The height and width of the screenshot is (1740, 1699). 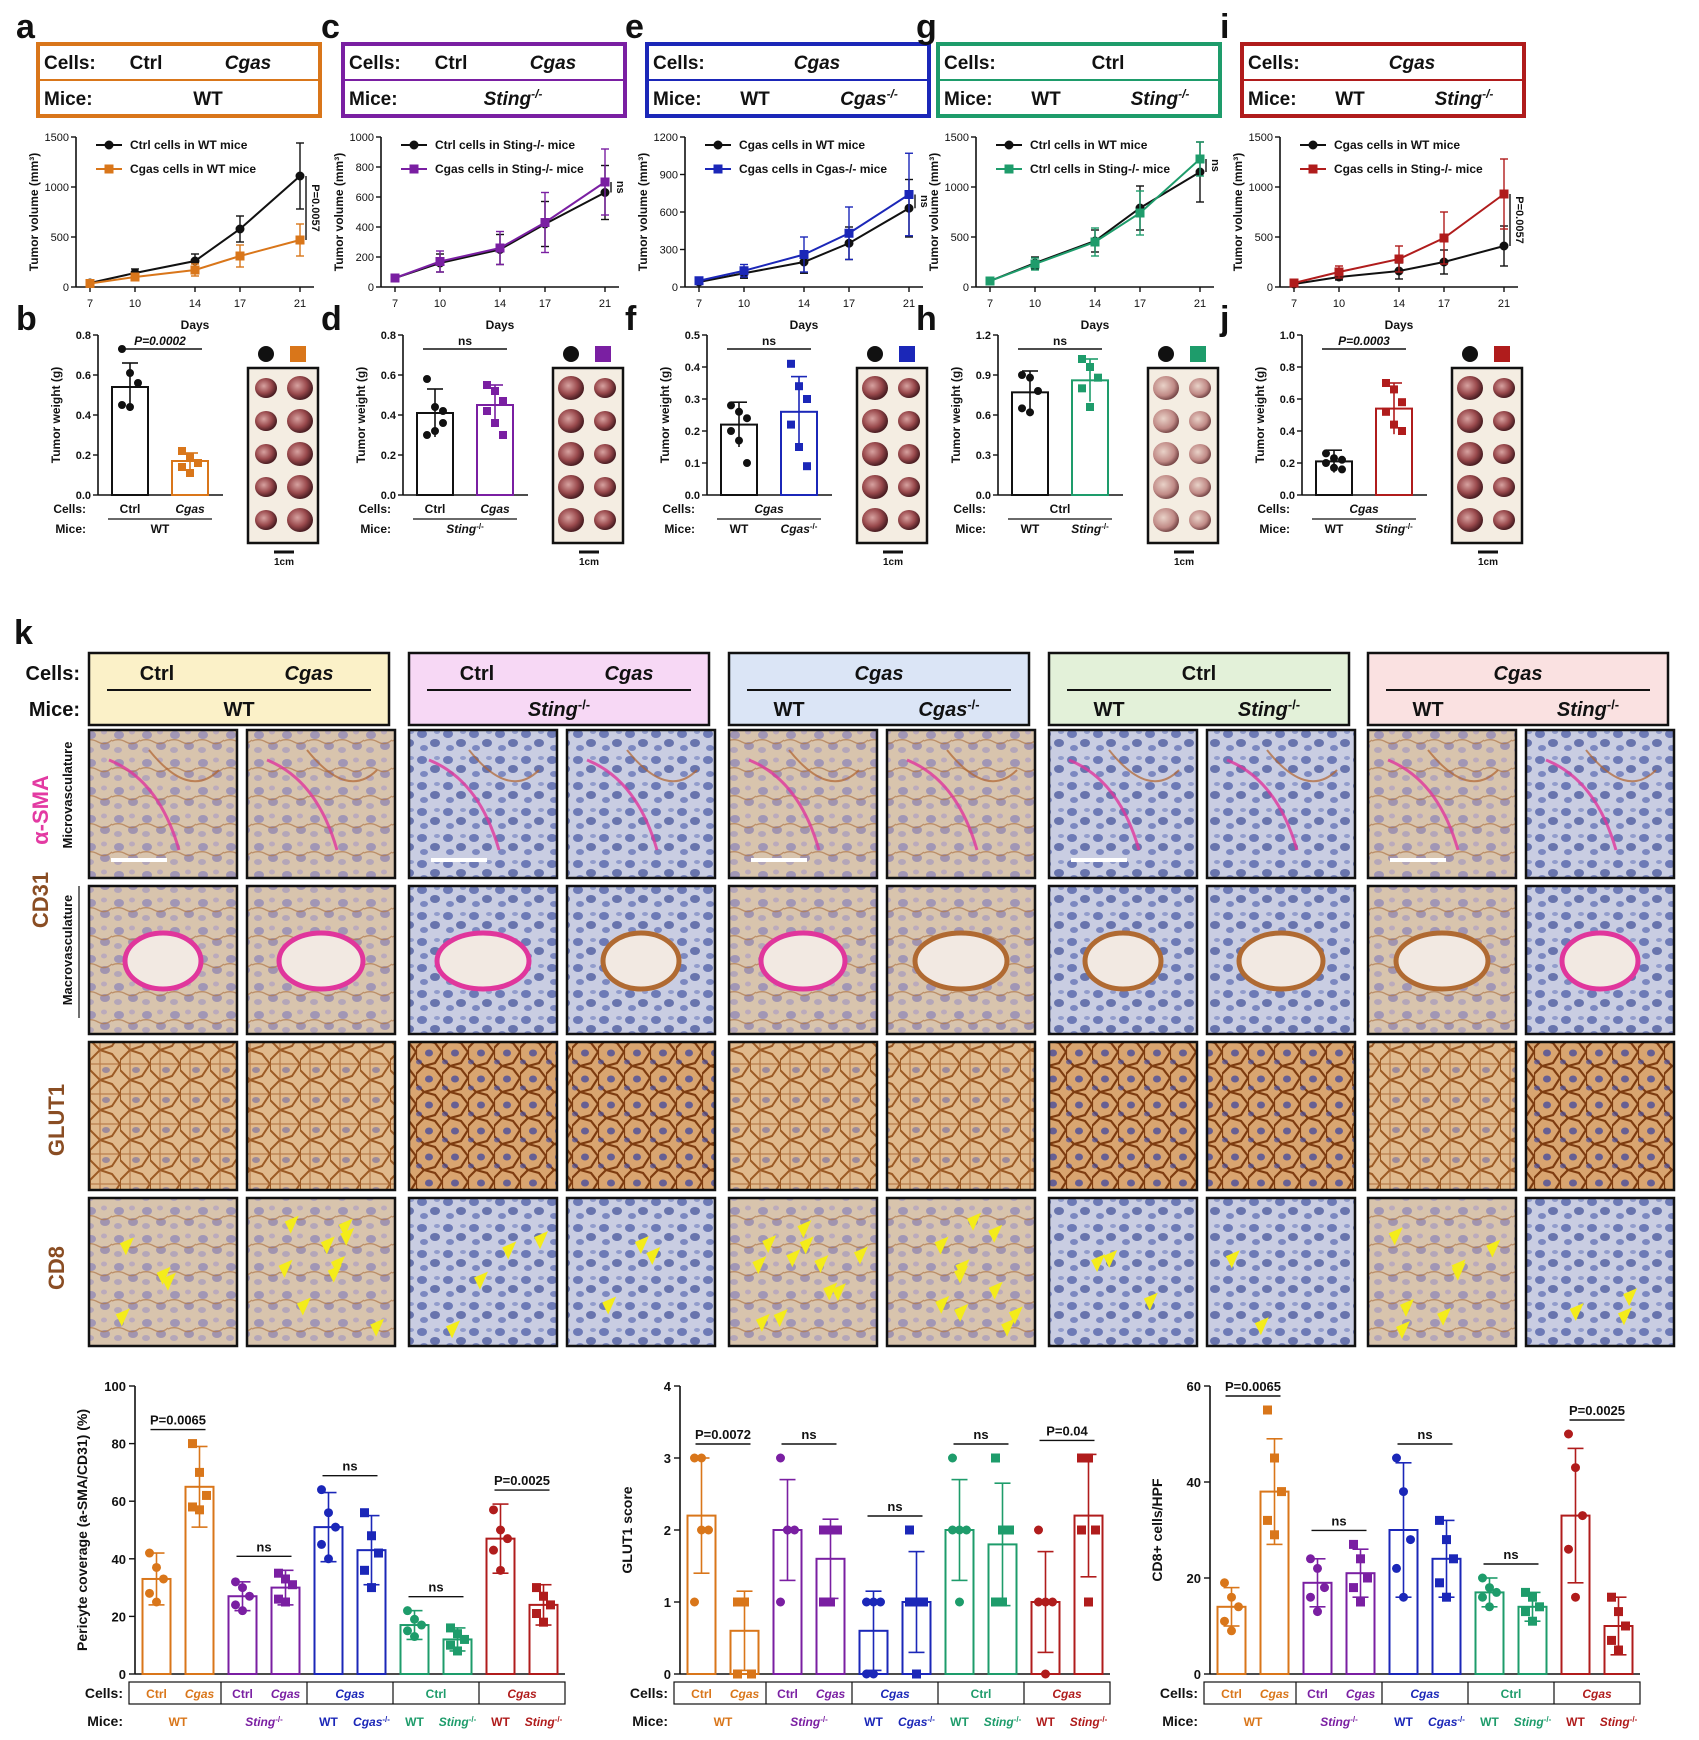 What do you see at coordinates (1199, 674) in the screenshot?
I see `k-header-cells: Ctrl` at bounding box center [1199, 674].